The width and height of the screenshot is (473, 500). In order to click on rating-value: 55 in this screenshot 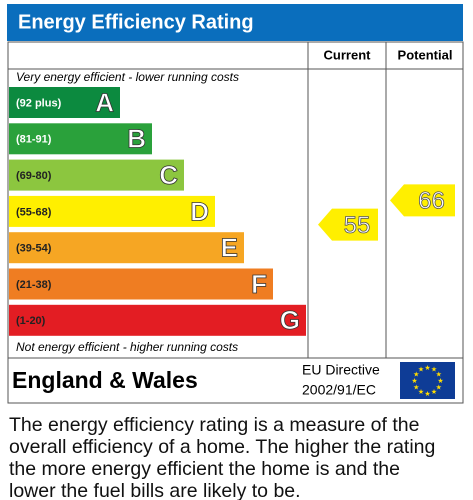, I will do `click(357, 225)`.